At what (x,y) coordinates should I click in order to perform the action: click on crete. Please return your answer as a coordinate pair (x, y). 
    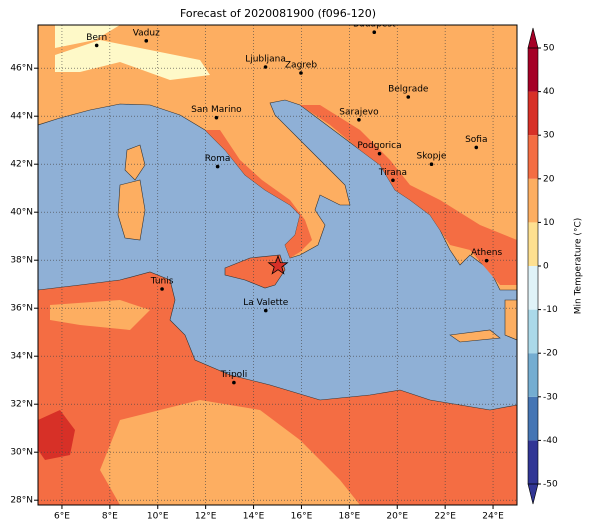
    Looking at the image, I should click on (475, 336).